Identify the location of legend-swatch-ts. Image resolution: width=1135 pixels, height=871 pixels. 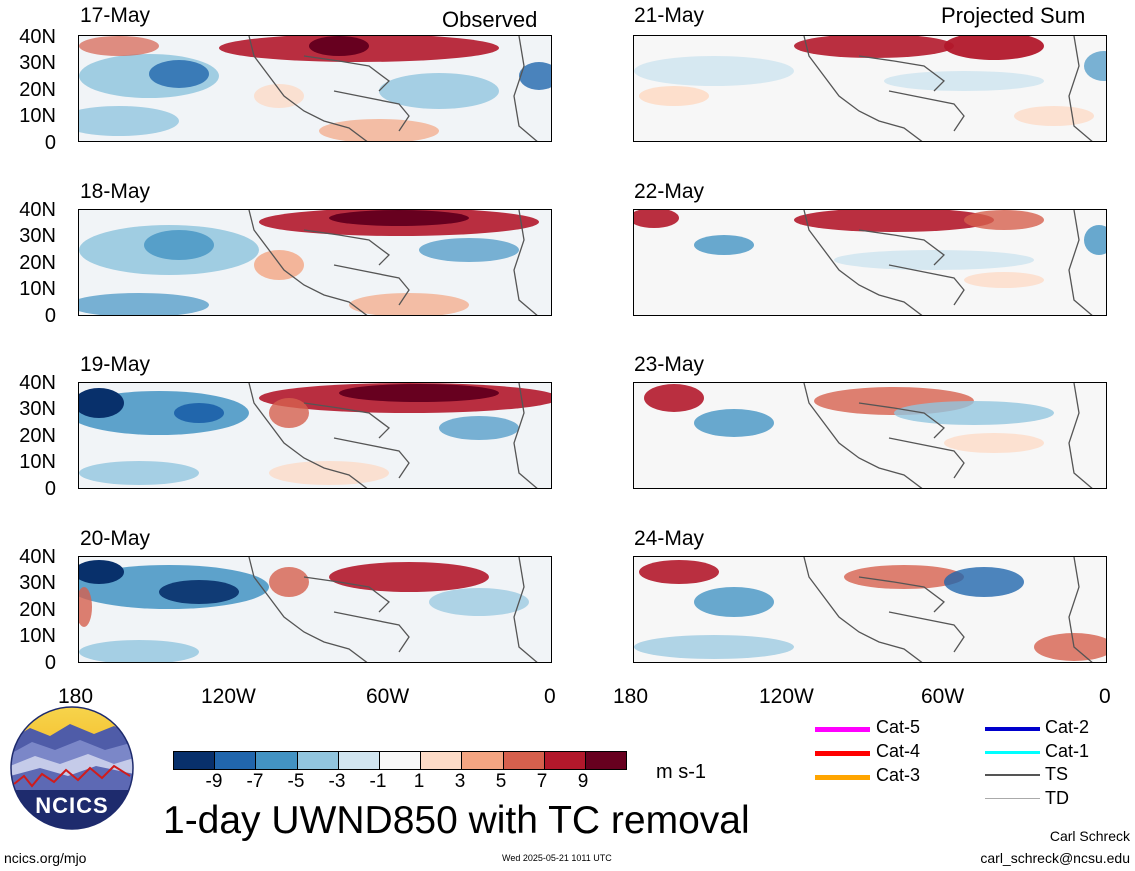
(1012, 775).